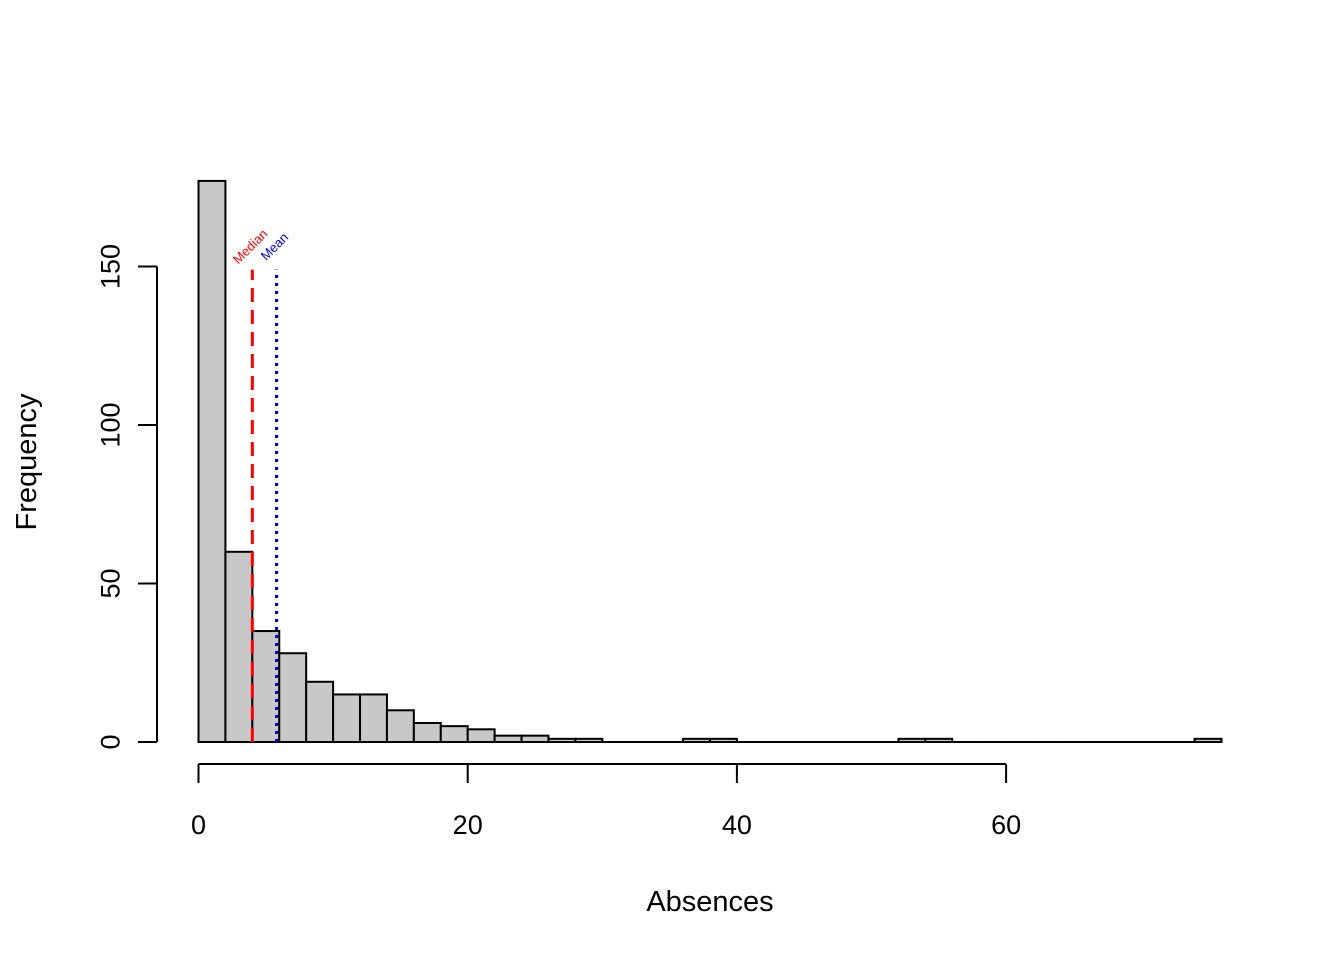  What do you see at coordinates (27, 462) in the screenshot?
I see `y-axis-label: Frequency` at bounding box center [27, 462].